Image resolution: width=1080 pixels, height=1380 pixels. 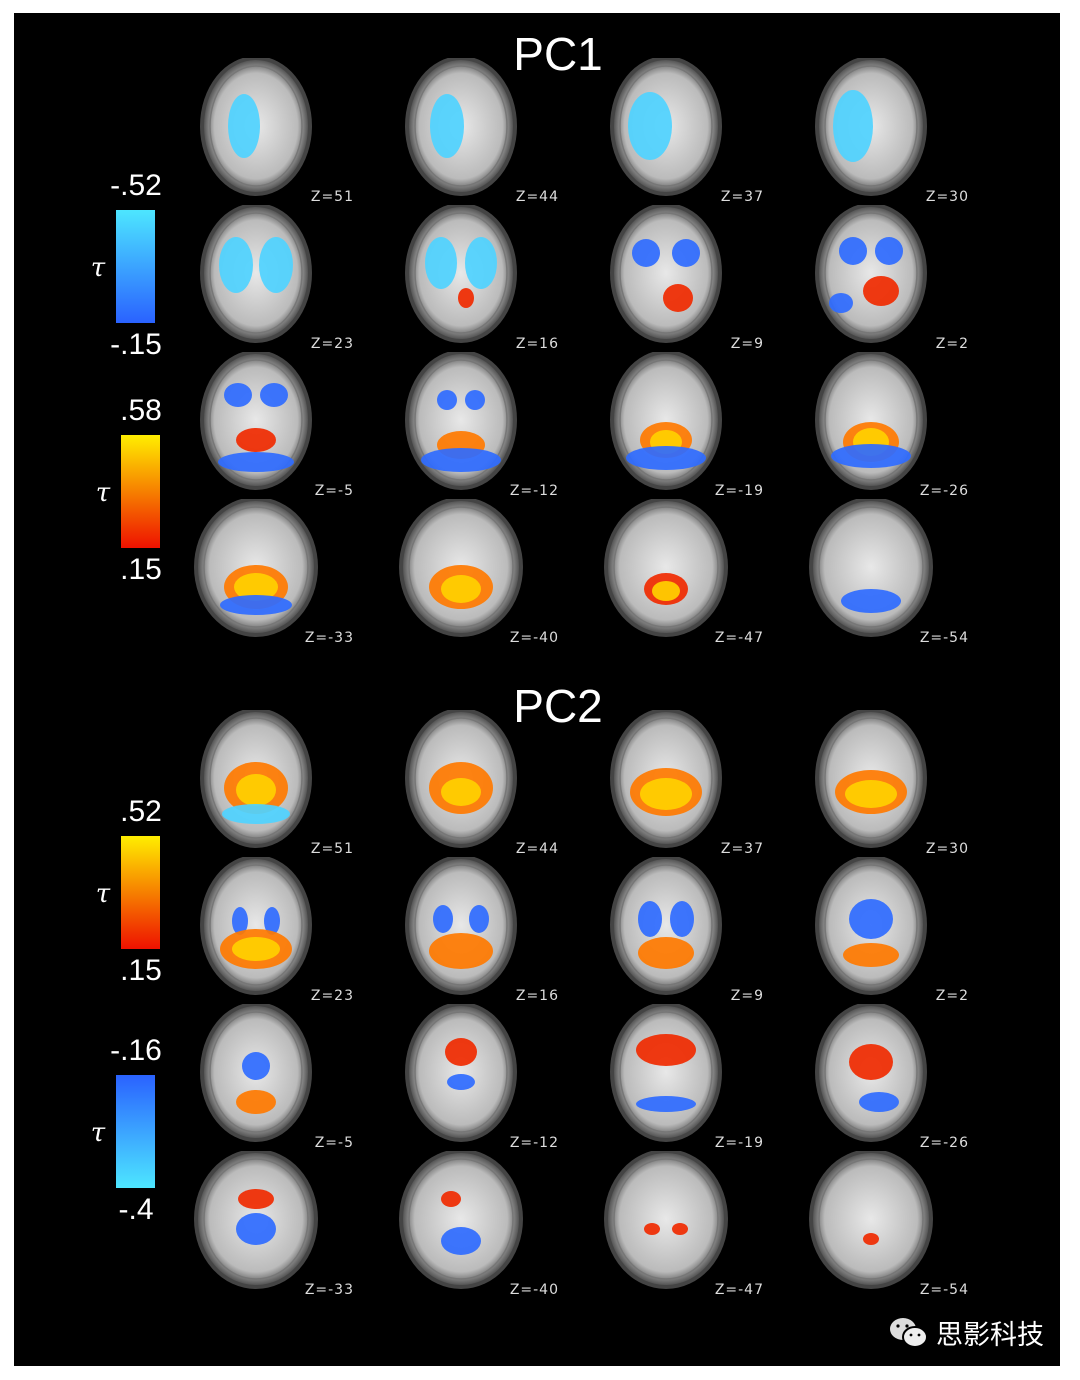 What do you see at coordinates (909, 1332) in the screenshot?
I see `wechat-icon` at bounding box center [909, 1332].